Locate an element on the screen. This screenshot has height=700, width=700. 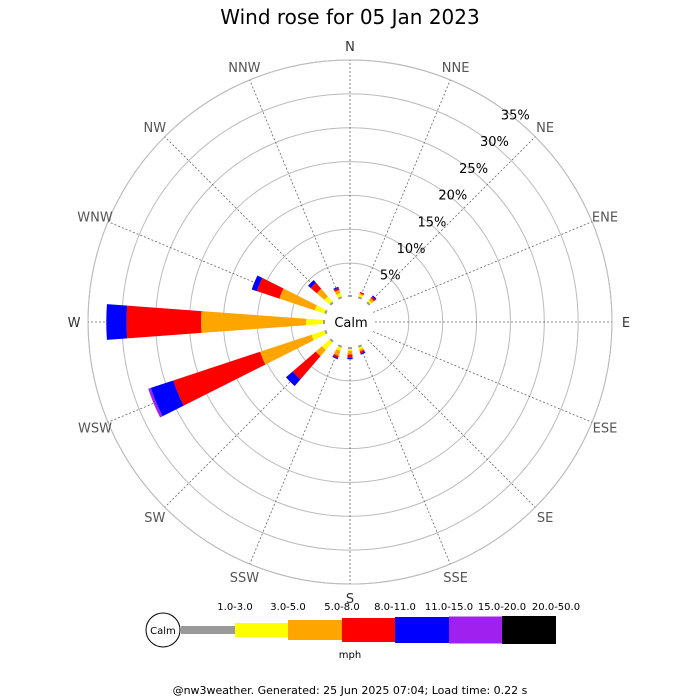
legend-label-7: 20.0-50.0 is located at coordinates (556, 607).